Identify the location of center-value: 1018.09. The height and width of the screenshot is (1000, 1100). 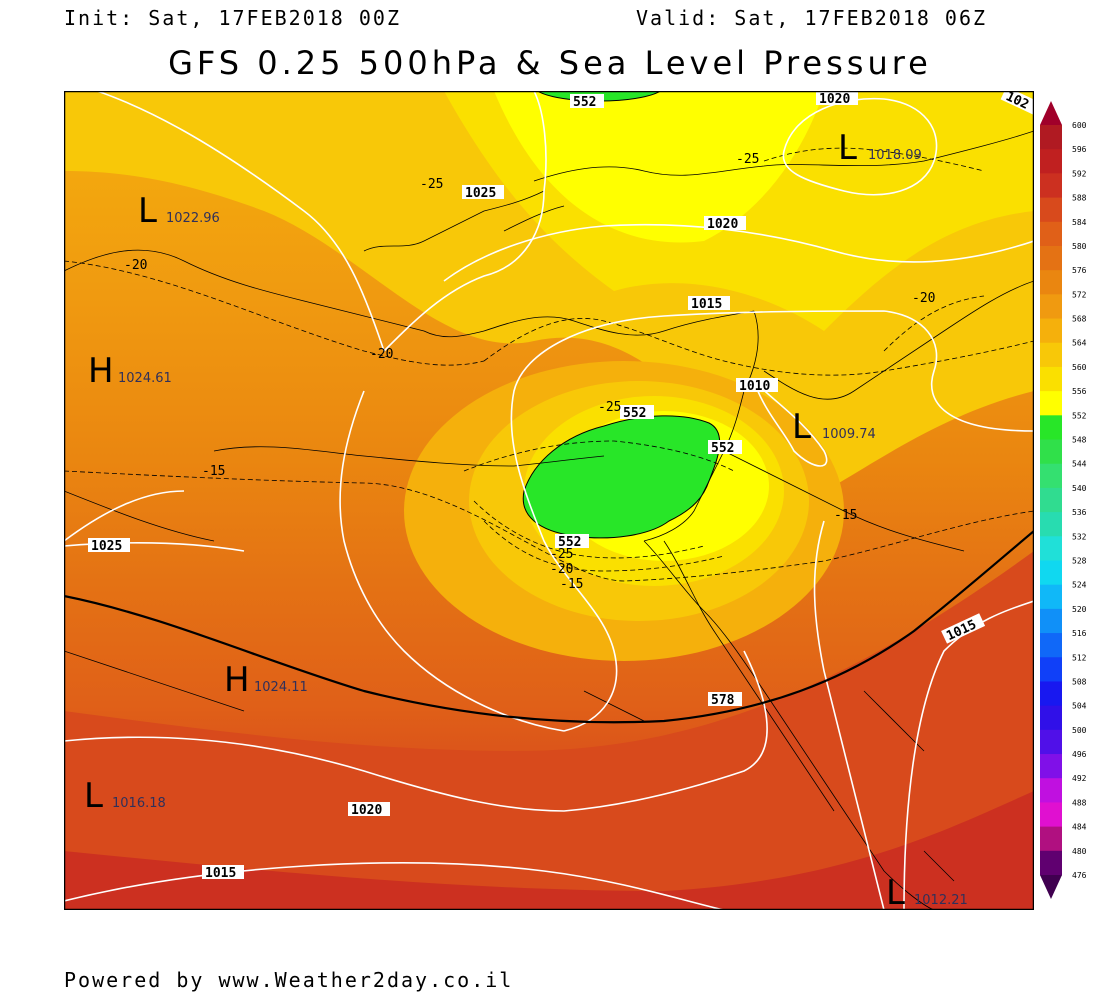
(895, 155).